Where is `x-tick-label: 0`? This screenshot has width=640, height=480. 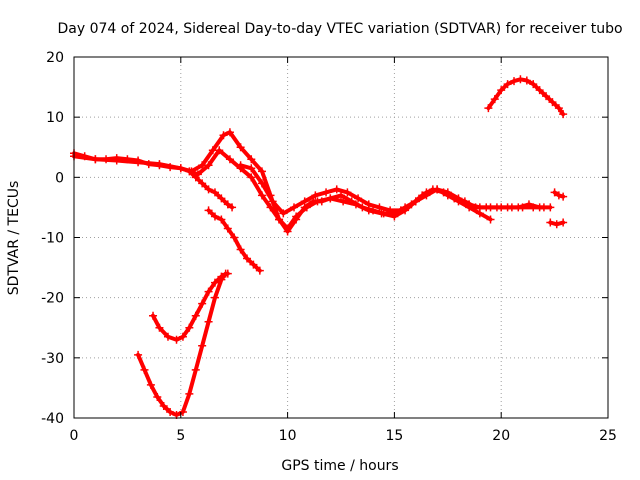 x-tick-label: 0 is located at coordinates (74, 436).